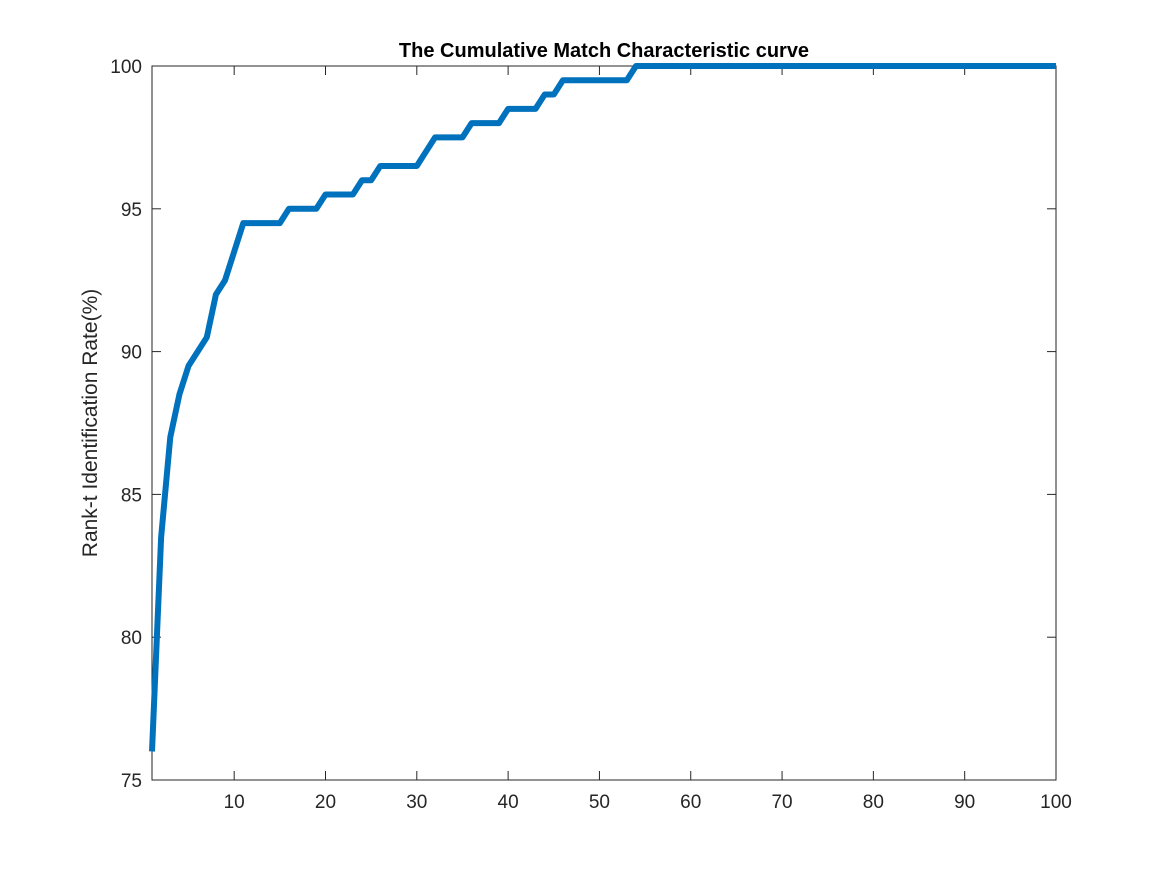  What do you see at coordinates (131, 495) in the screenshot?
I see `y-tick-label: 85` at bounding box center [131, 495].